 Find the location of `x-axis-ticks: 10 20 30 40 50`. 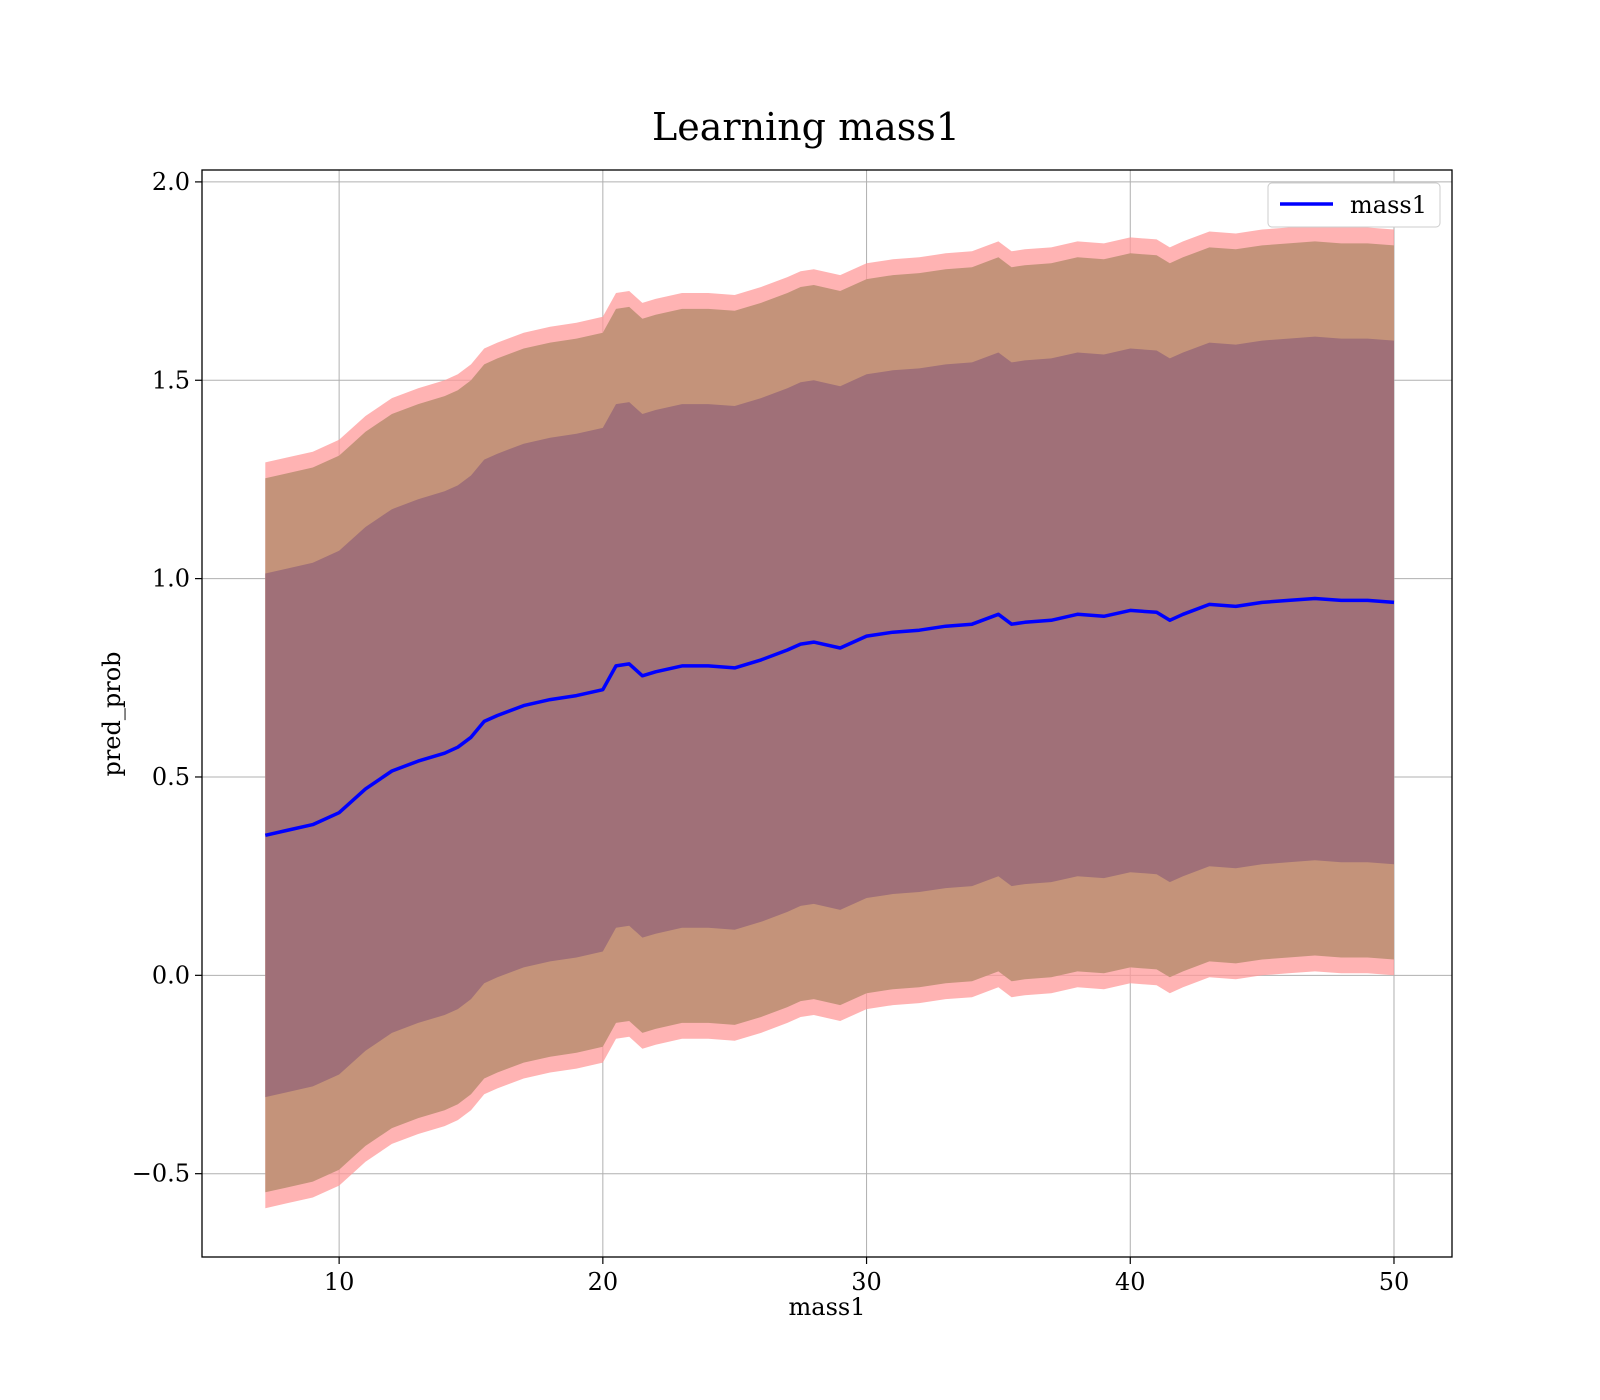

x-axis-ticks: 10 20 30 40 50 is located at coordinates (866, 1276).